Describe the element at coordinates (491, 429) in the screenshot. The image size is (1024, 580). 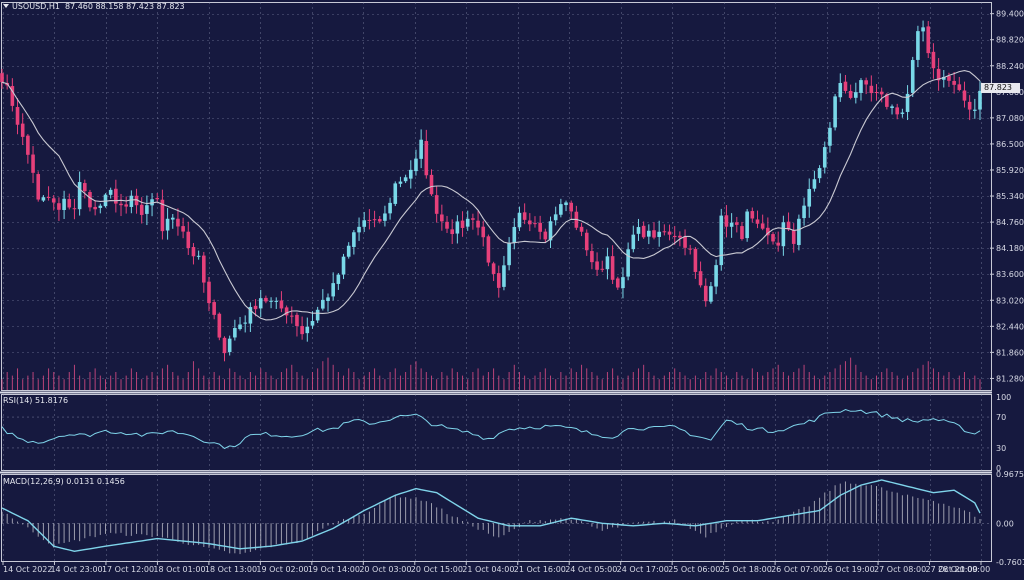
I see `rsi-line` at that location.